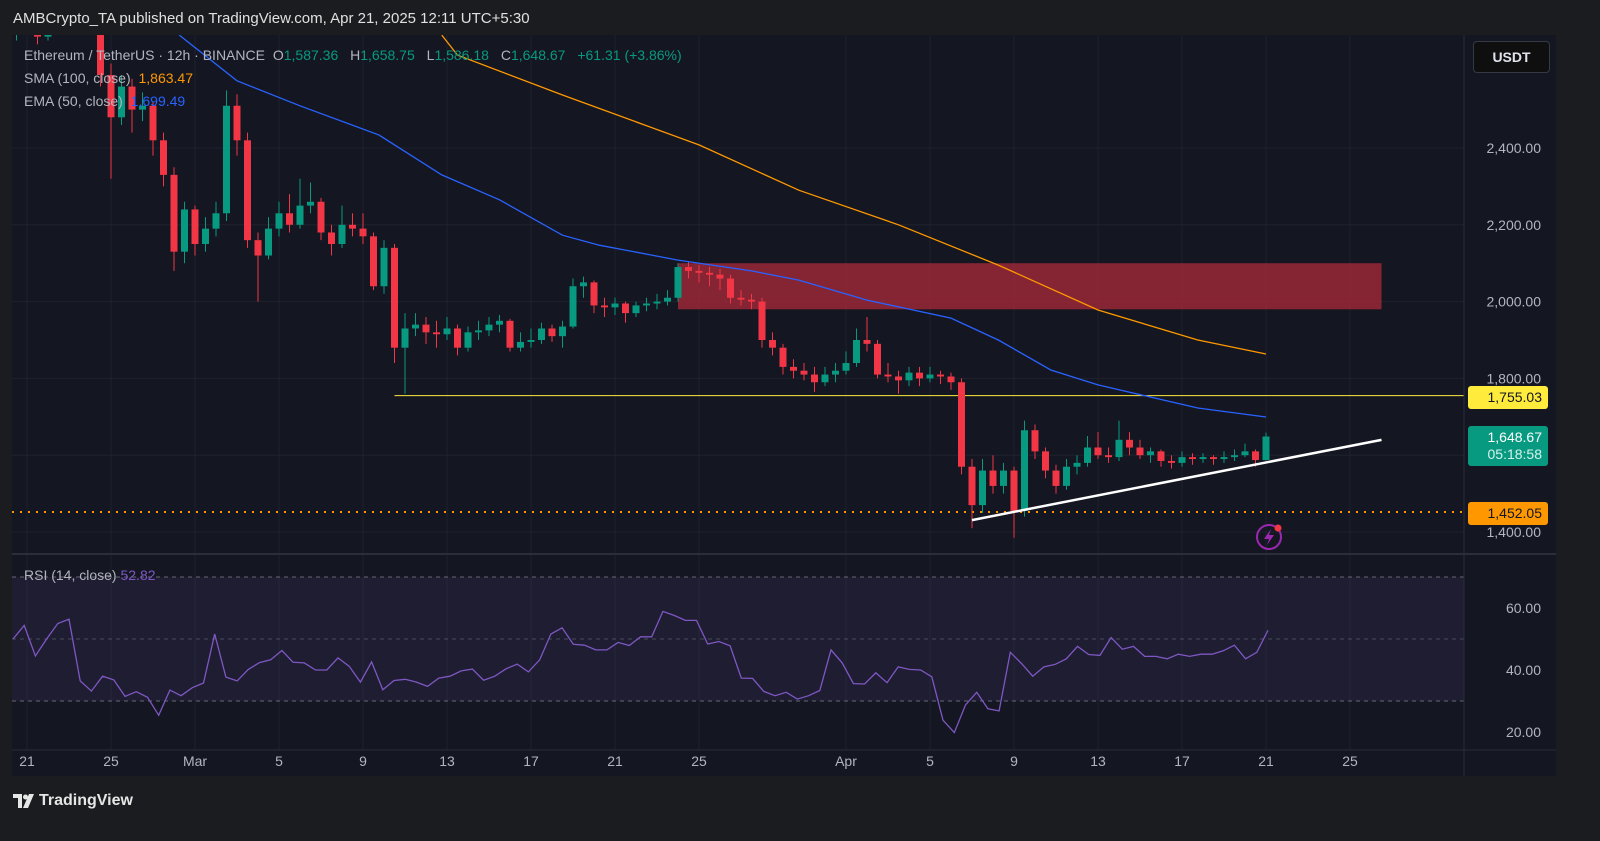 This screenshot has width=1600, height=841. Describe the element at coordinates (106, 101) in the screenshot. I see `ema-legend: EMA (50, close) 1,699.49` at that location.